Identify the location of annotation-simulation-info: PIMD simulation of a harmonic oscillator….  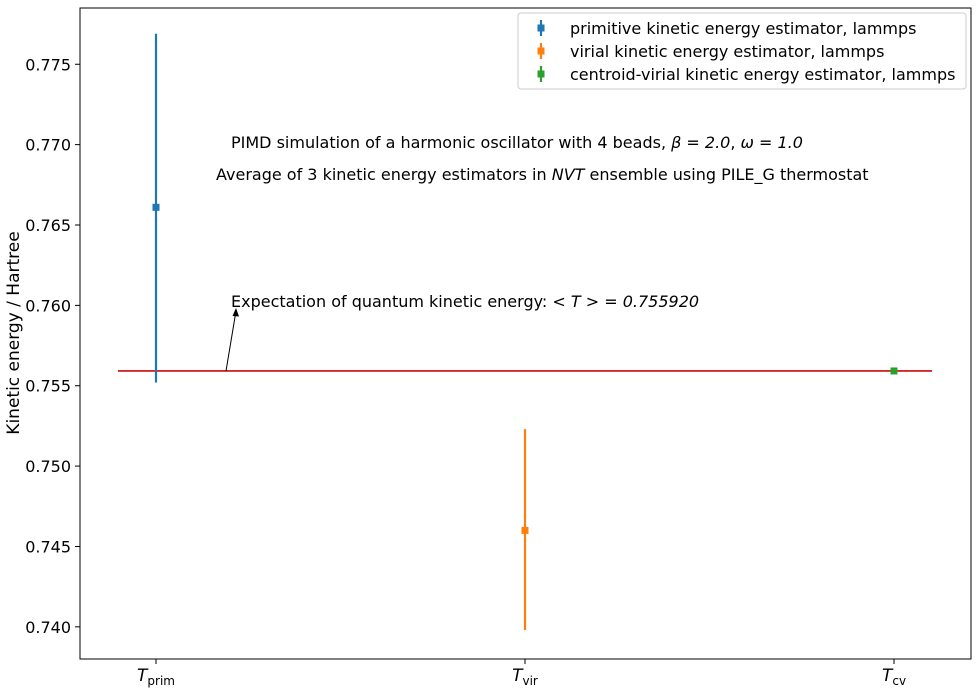
(517, 142).